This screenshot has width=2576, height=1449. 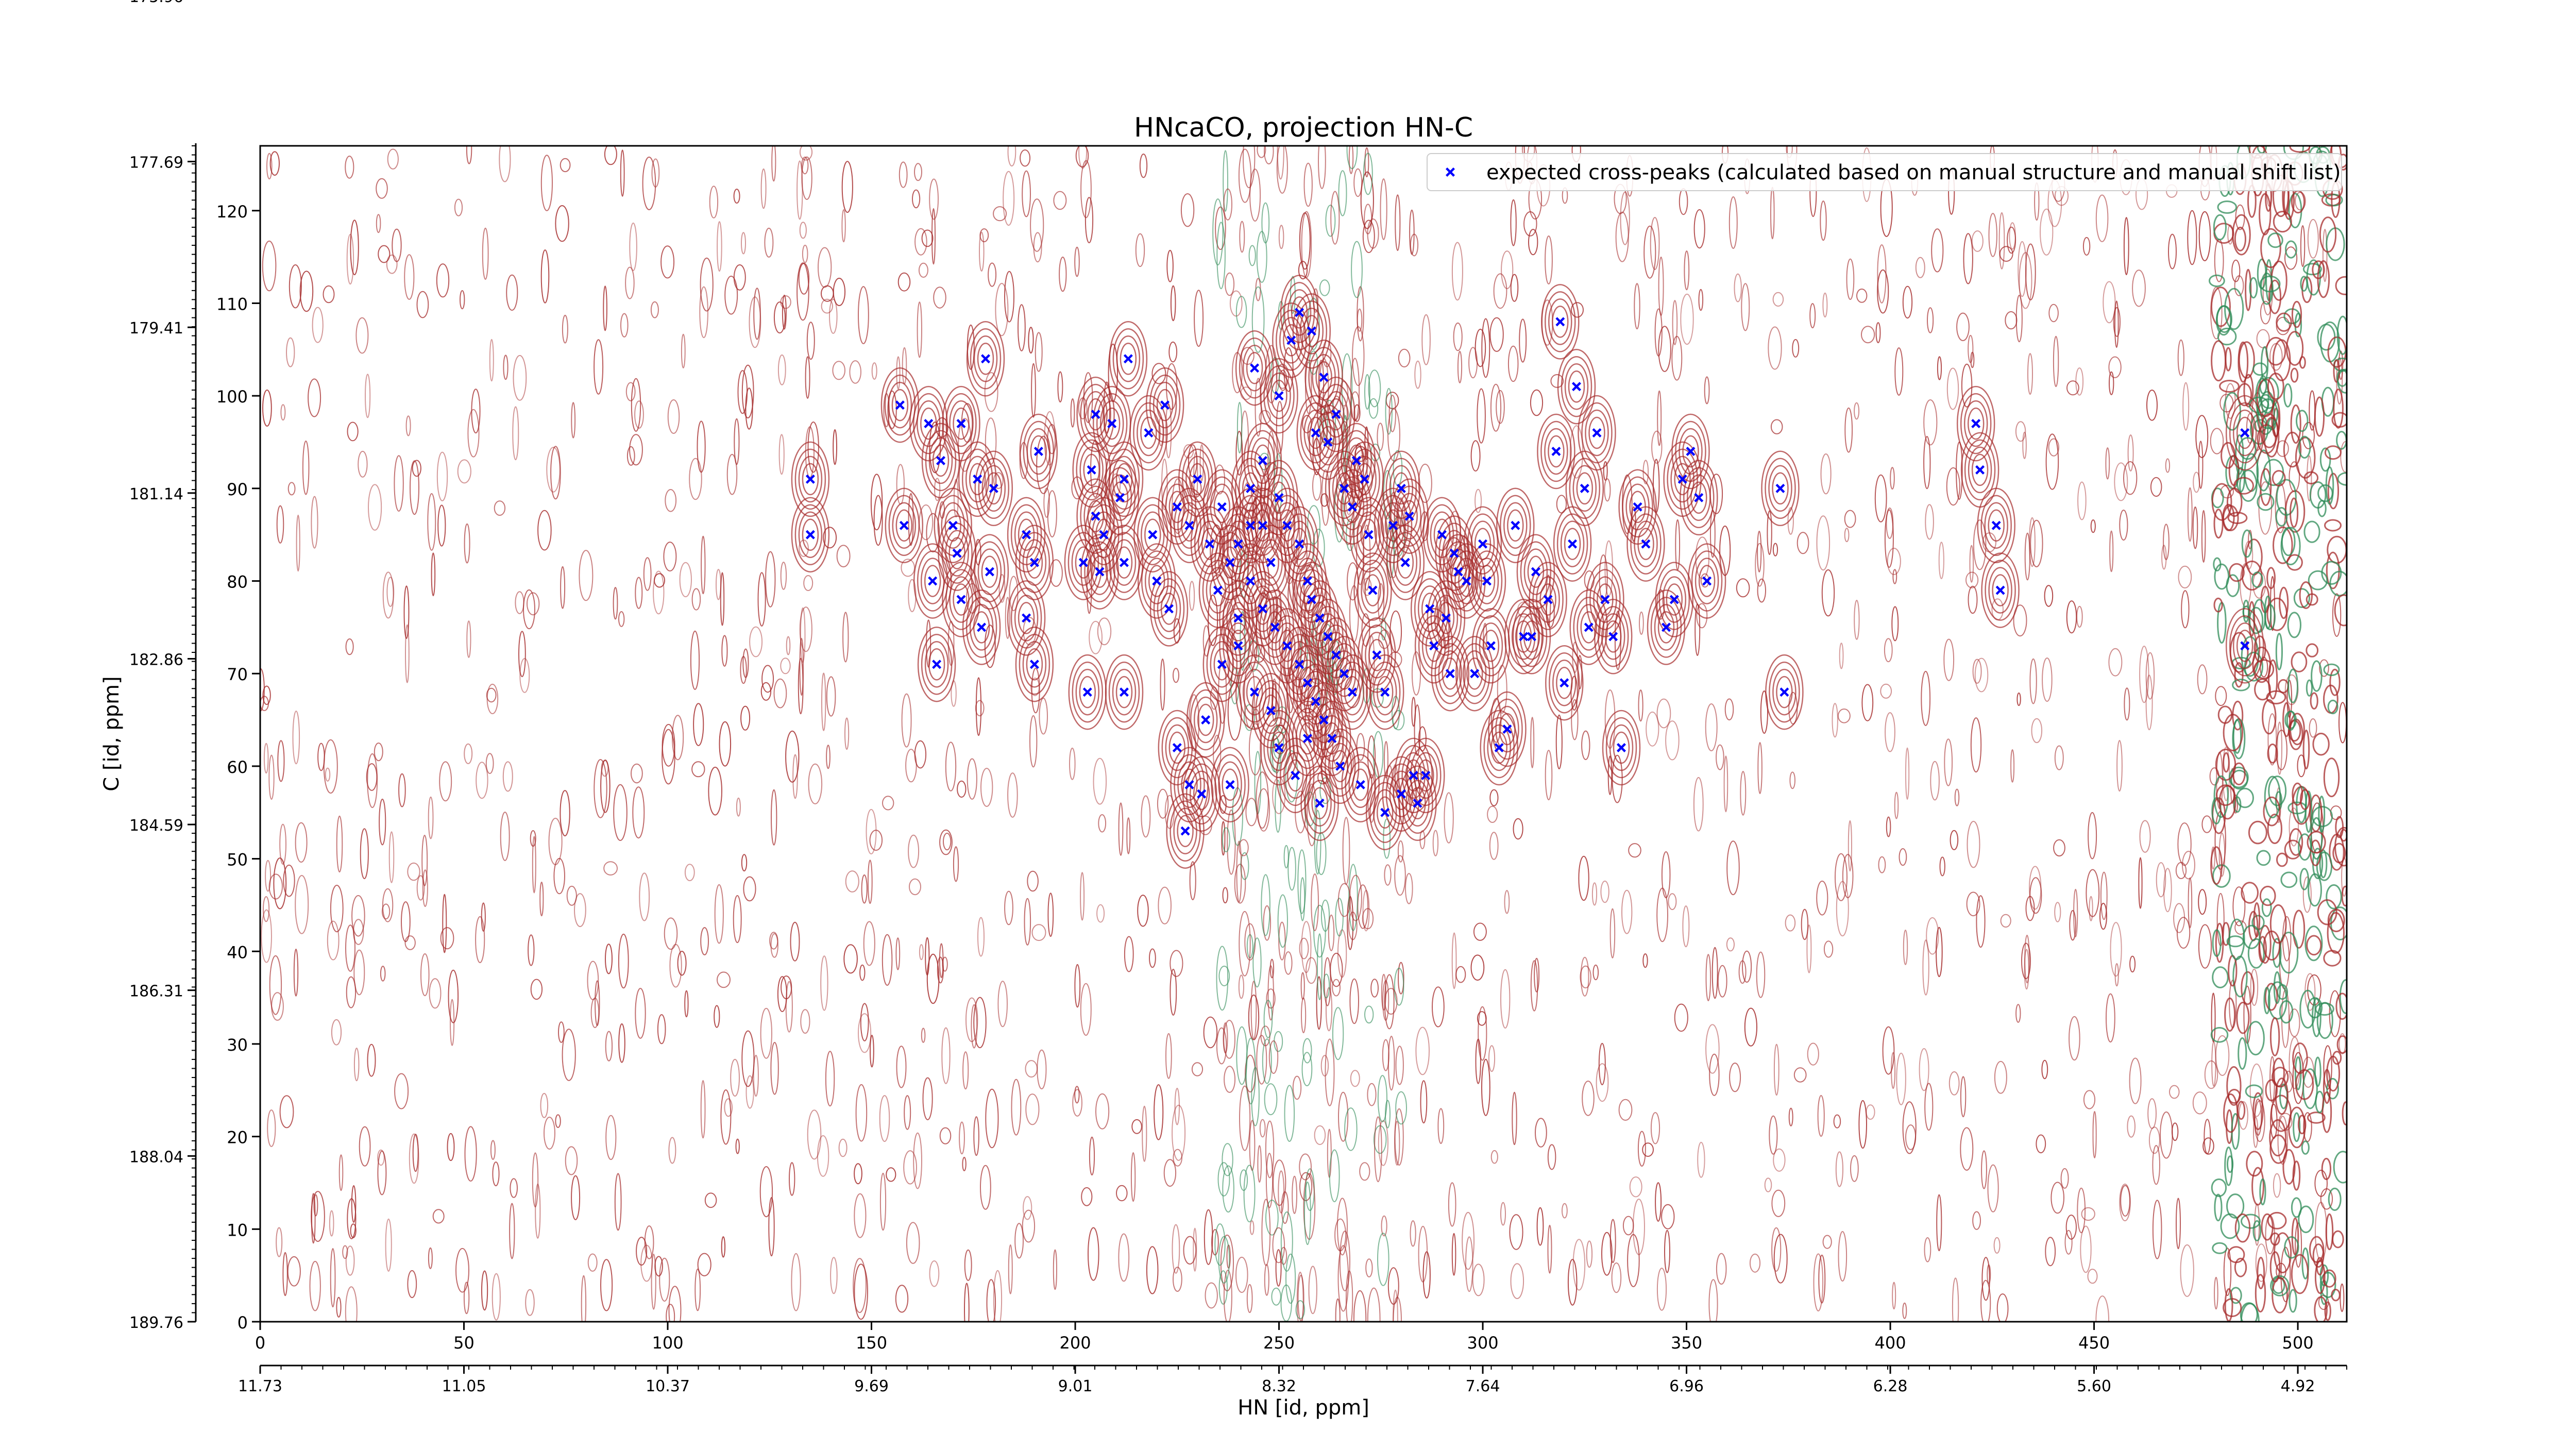 I want to click on x-tick-label: 50, so click(x=463, y=1343).